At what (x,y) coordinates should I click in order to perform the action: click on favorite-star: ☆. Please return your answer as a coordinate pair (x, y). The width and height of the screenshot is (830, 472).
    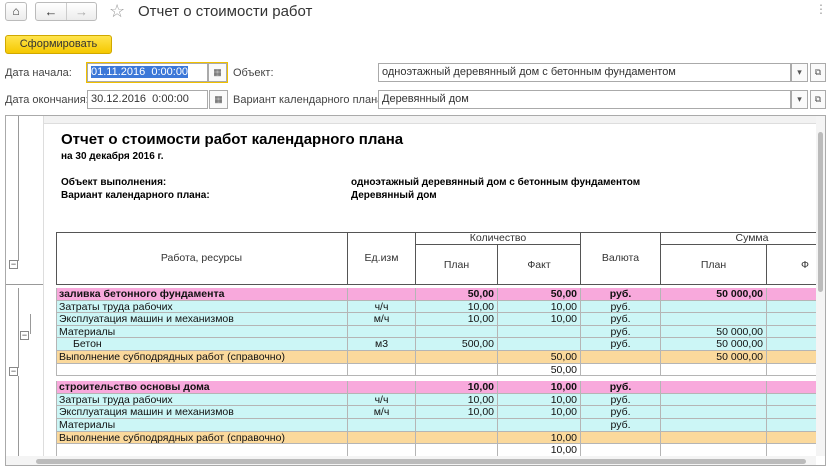
    Looking at the image, I should click on (117, 11).